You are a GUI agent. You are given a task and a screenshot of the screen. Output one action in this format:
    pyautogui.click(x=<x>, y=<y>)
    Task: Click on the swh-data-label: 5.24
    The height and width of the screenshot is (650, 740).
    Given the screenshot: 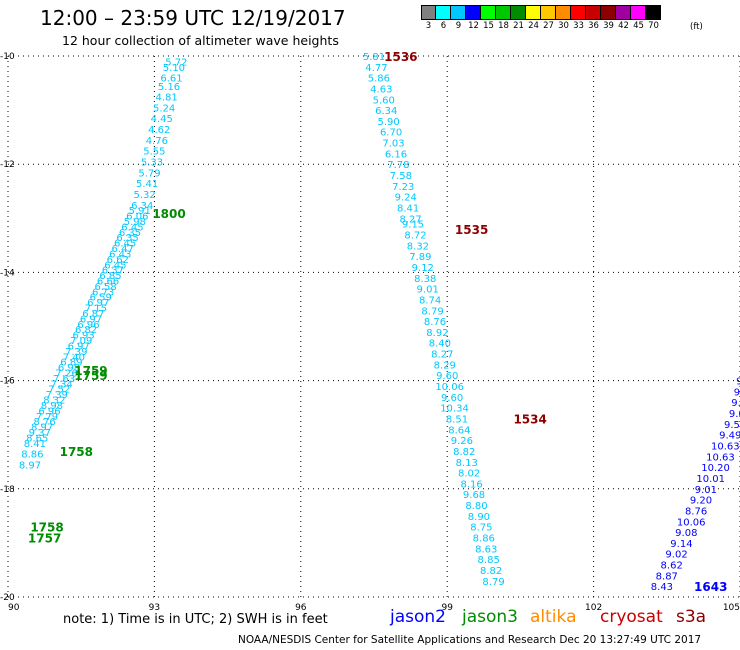 What is the action you would take?
    pyautogui.click(x=164, y=108)
    